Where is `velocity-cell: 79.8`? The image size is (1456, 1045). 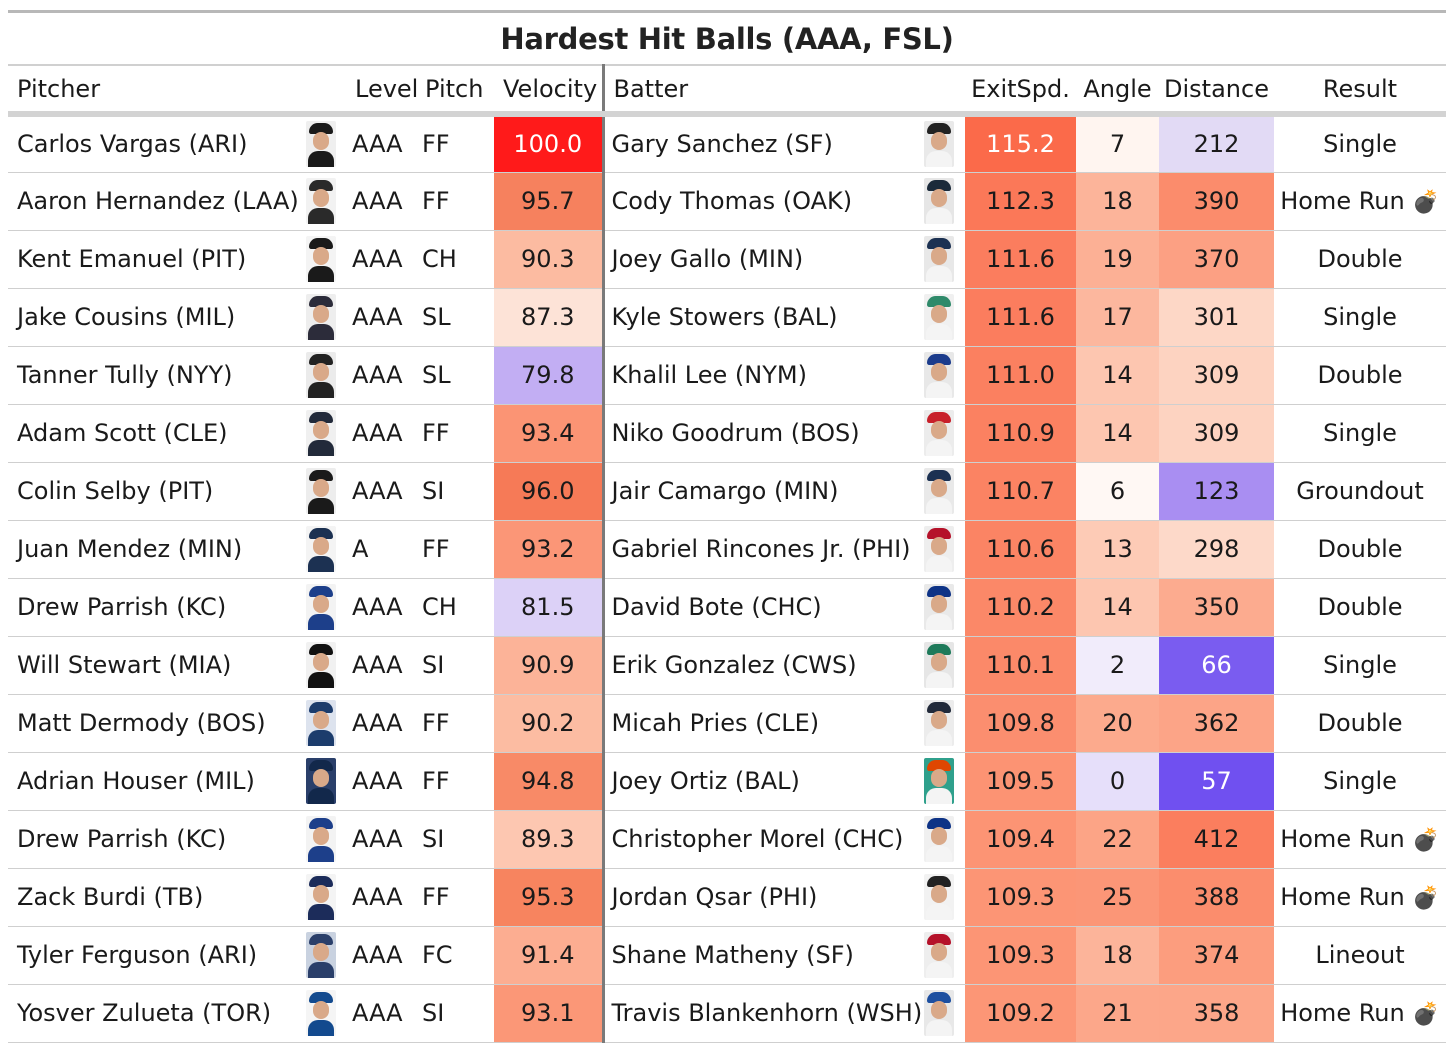
velocity-cell: 79.8 is located at coordinates (548, 375).